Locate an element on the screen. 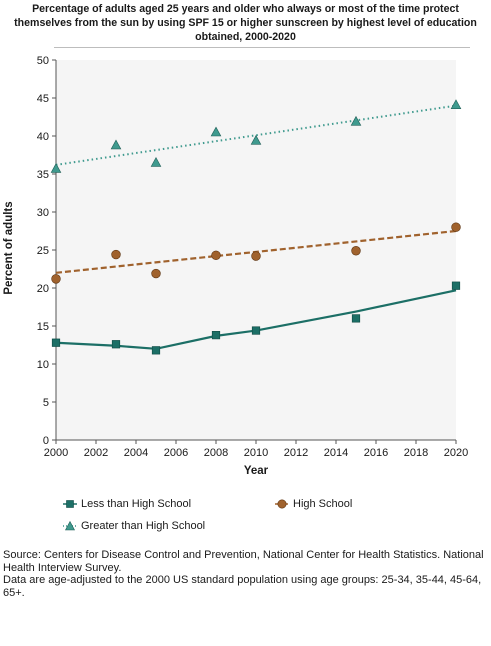 Image resolution: width=491 pixels, height=646 pixels. x-tick-label: 2012 is located at coordinates (296, 453).